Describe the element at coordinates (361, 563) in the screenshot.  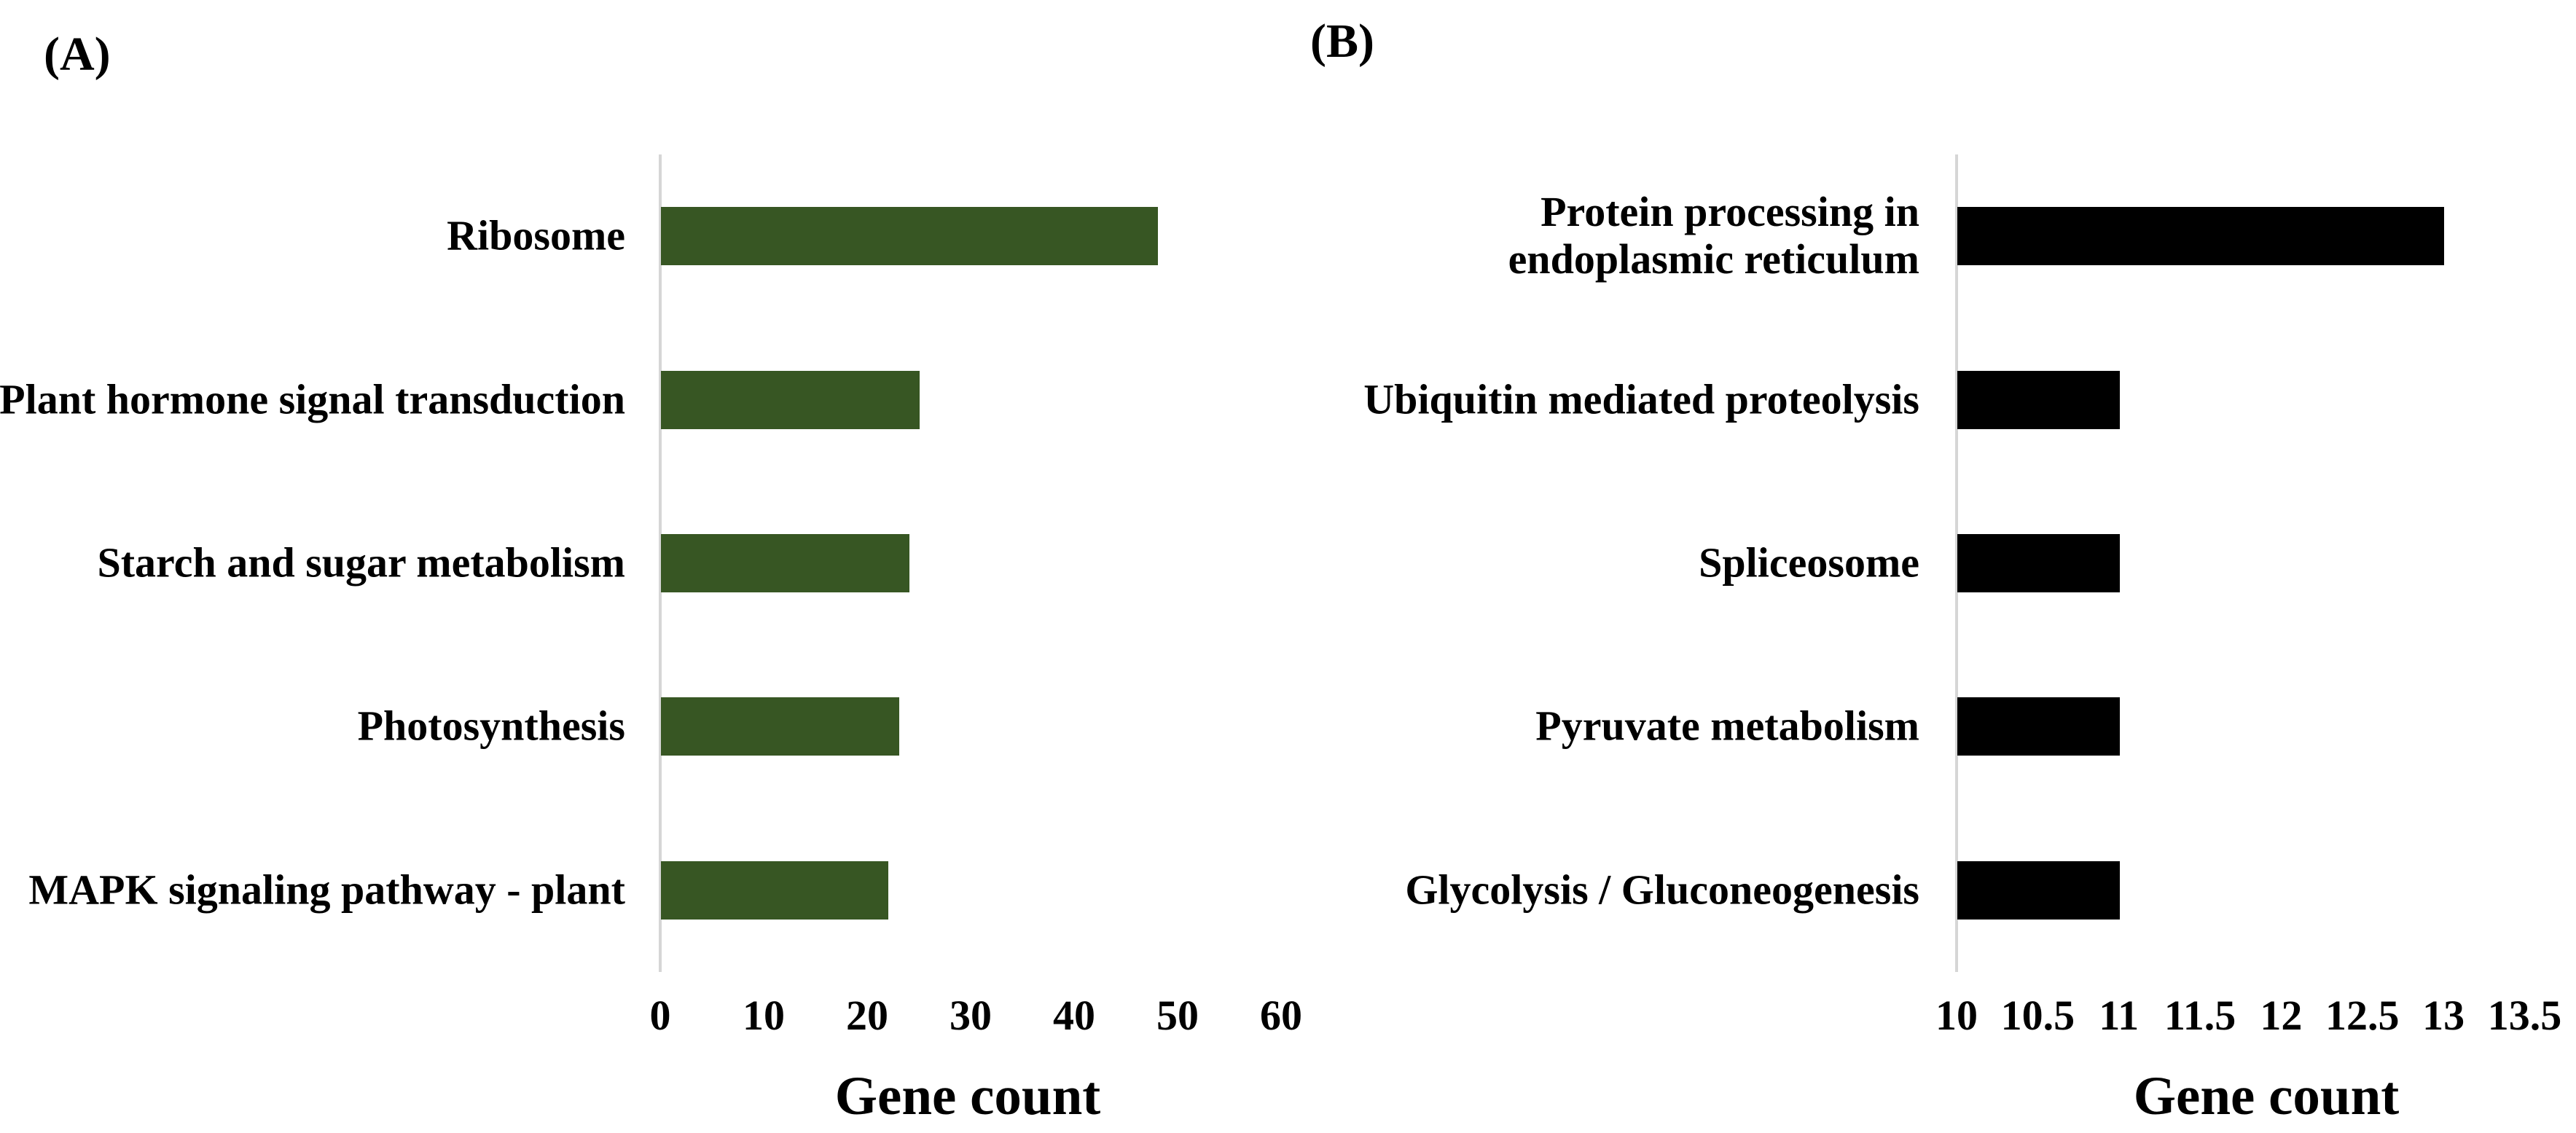
I see `category-label: Starch and sugar metabolism` at that location.